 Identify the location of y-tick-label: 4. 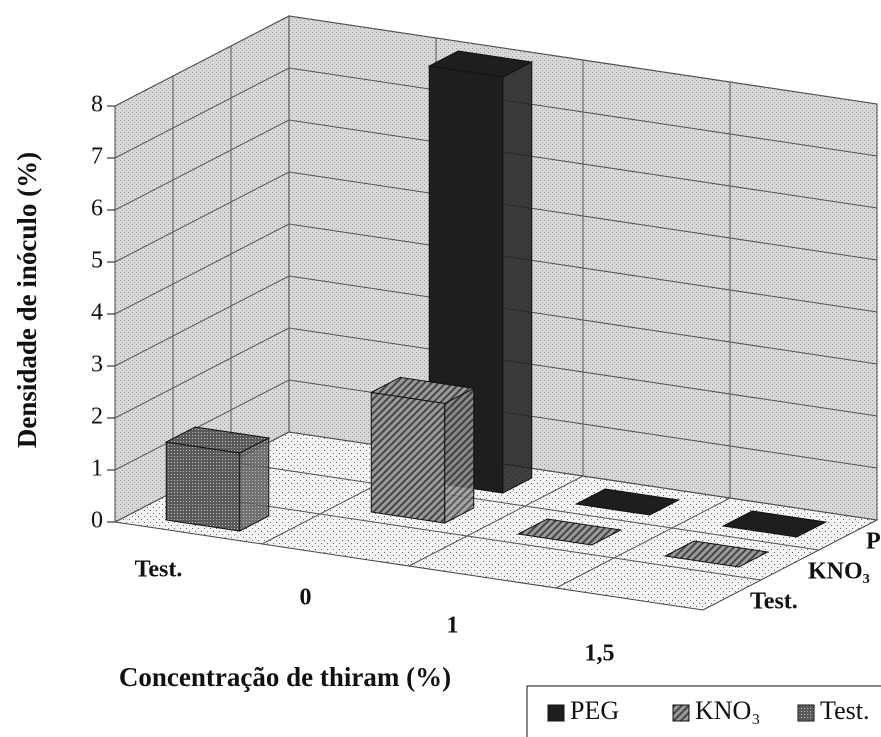
(97, 313).